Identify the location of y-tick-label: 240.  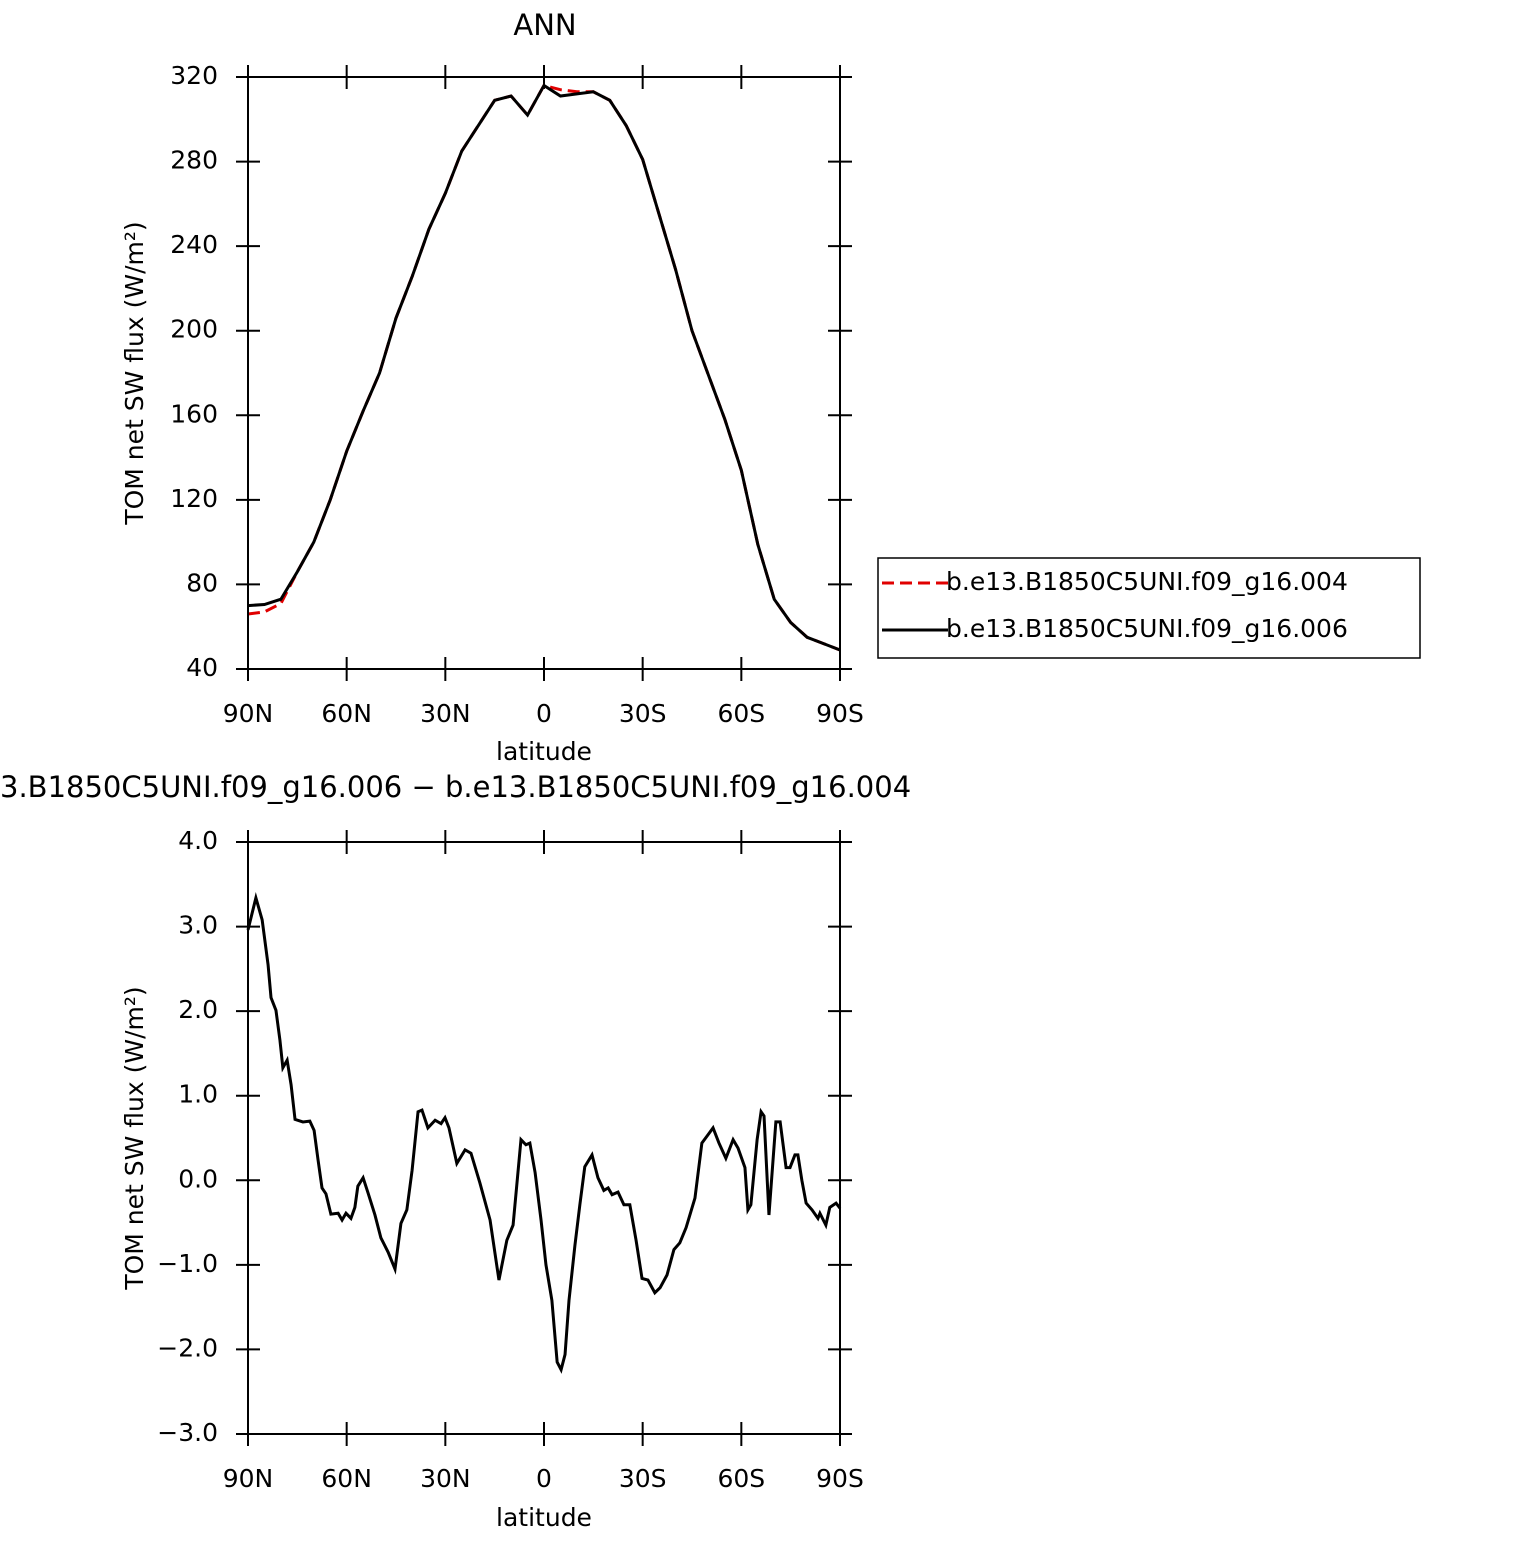
(194, 244).